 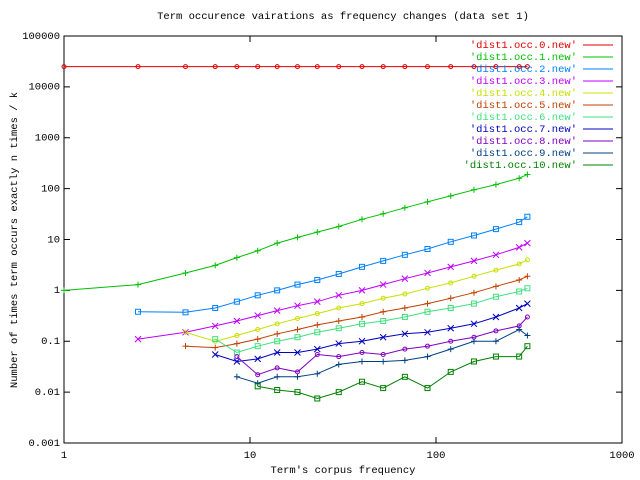 I want to click on legend-label: 'dist1.occ.4.new', so click(x=523, y=94).